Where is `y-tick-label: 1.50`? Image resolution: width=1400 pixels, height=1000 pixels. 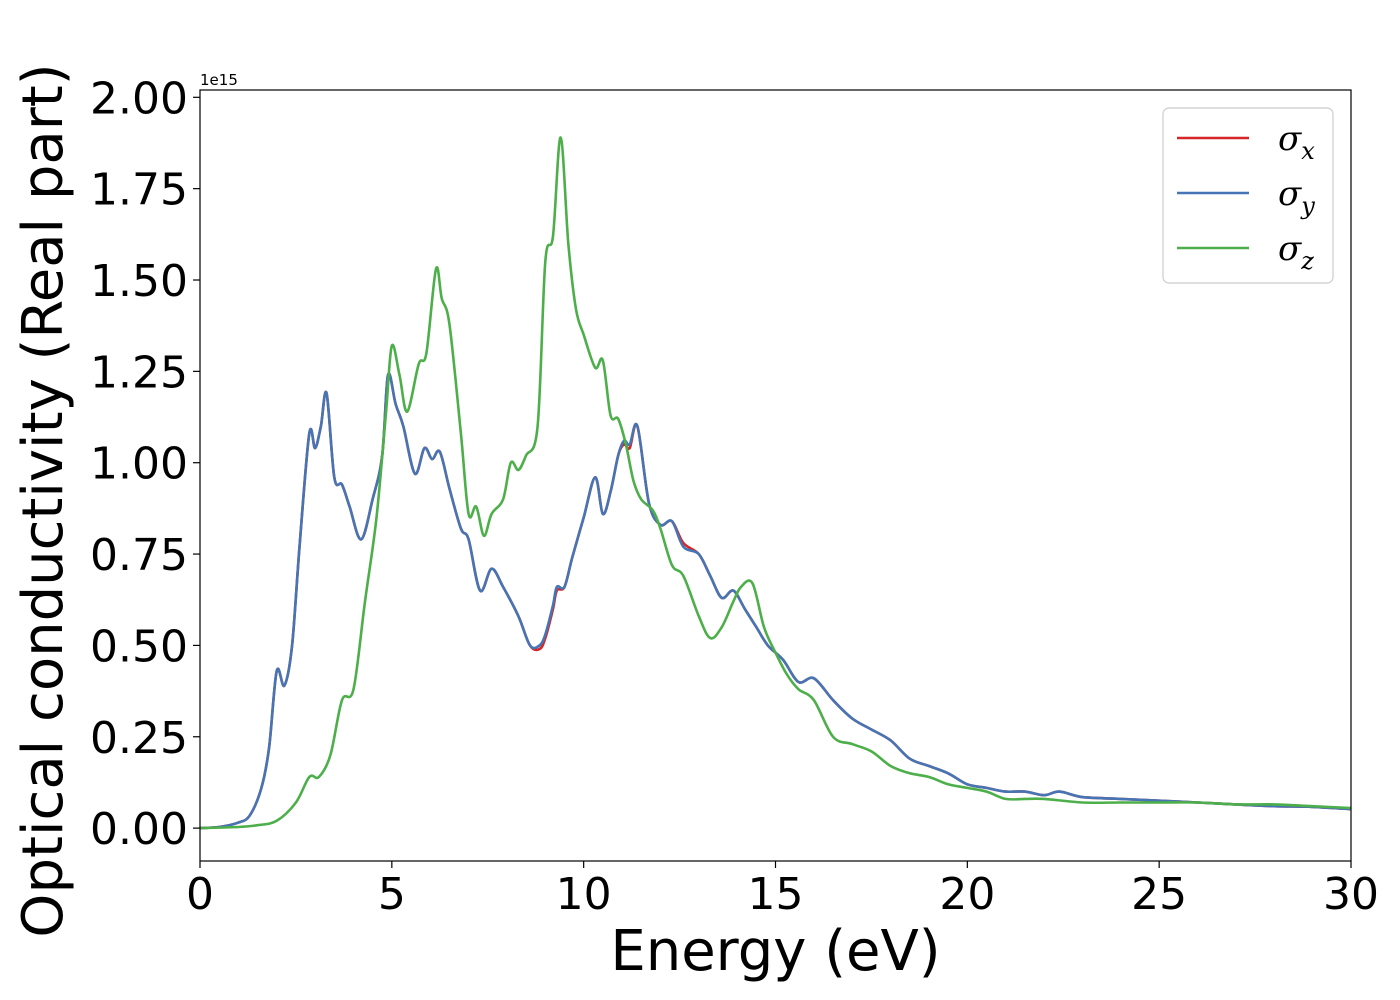 y-tick-label: 1.50 is located at coordinates (139, 281).